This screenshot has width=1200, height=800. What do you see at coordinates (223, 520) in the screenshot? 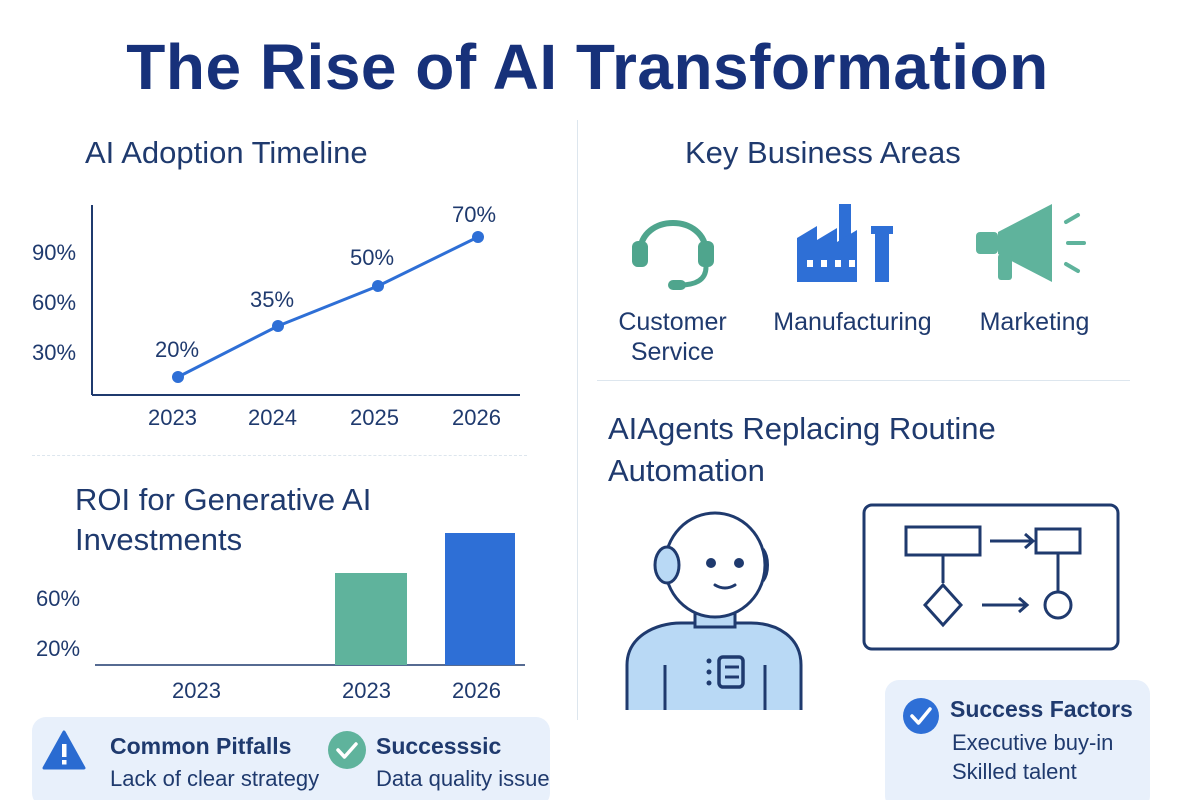
I see `roi-heading: ROI for Generative AI Investments` at bounding box center [223, 520].